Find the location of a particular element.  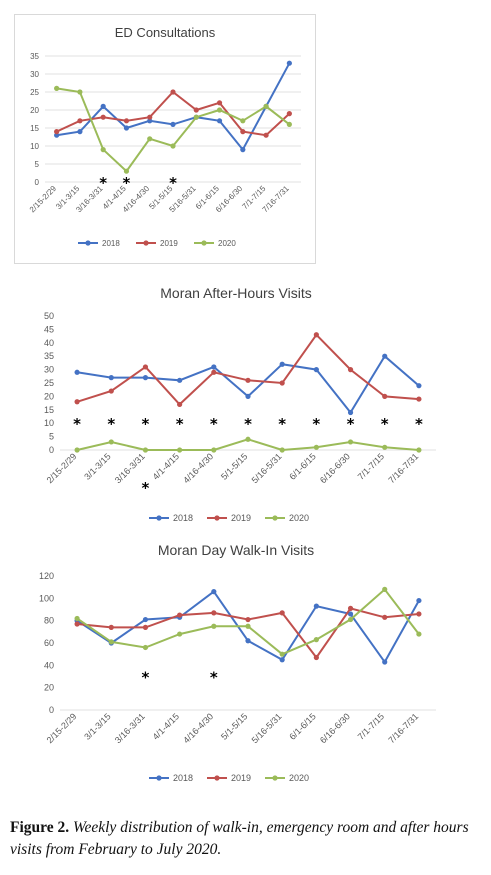

x-tick-label: 7/16-7/31 is located at coordinates (403, 468).